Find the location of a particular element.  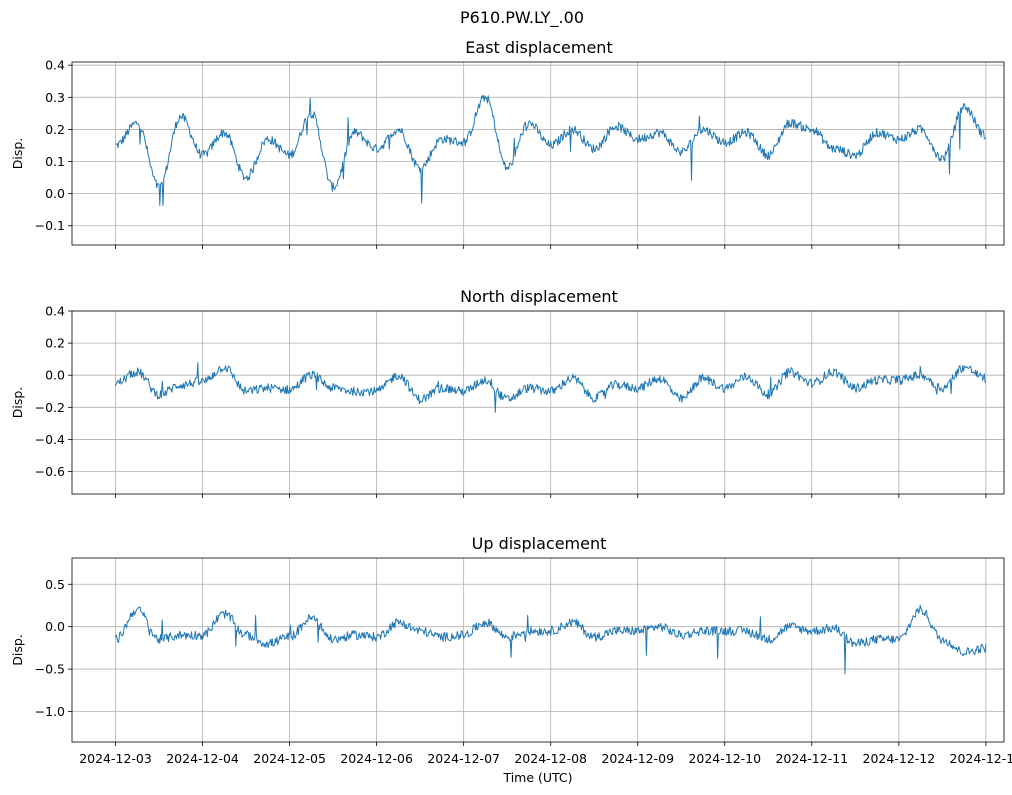

y-tick-label: −0.4 is located at coordinates (50, 439).